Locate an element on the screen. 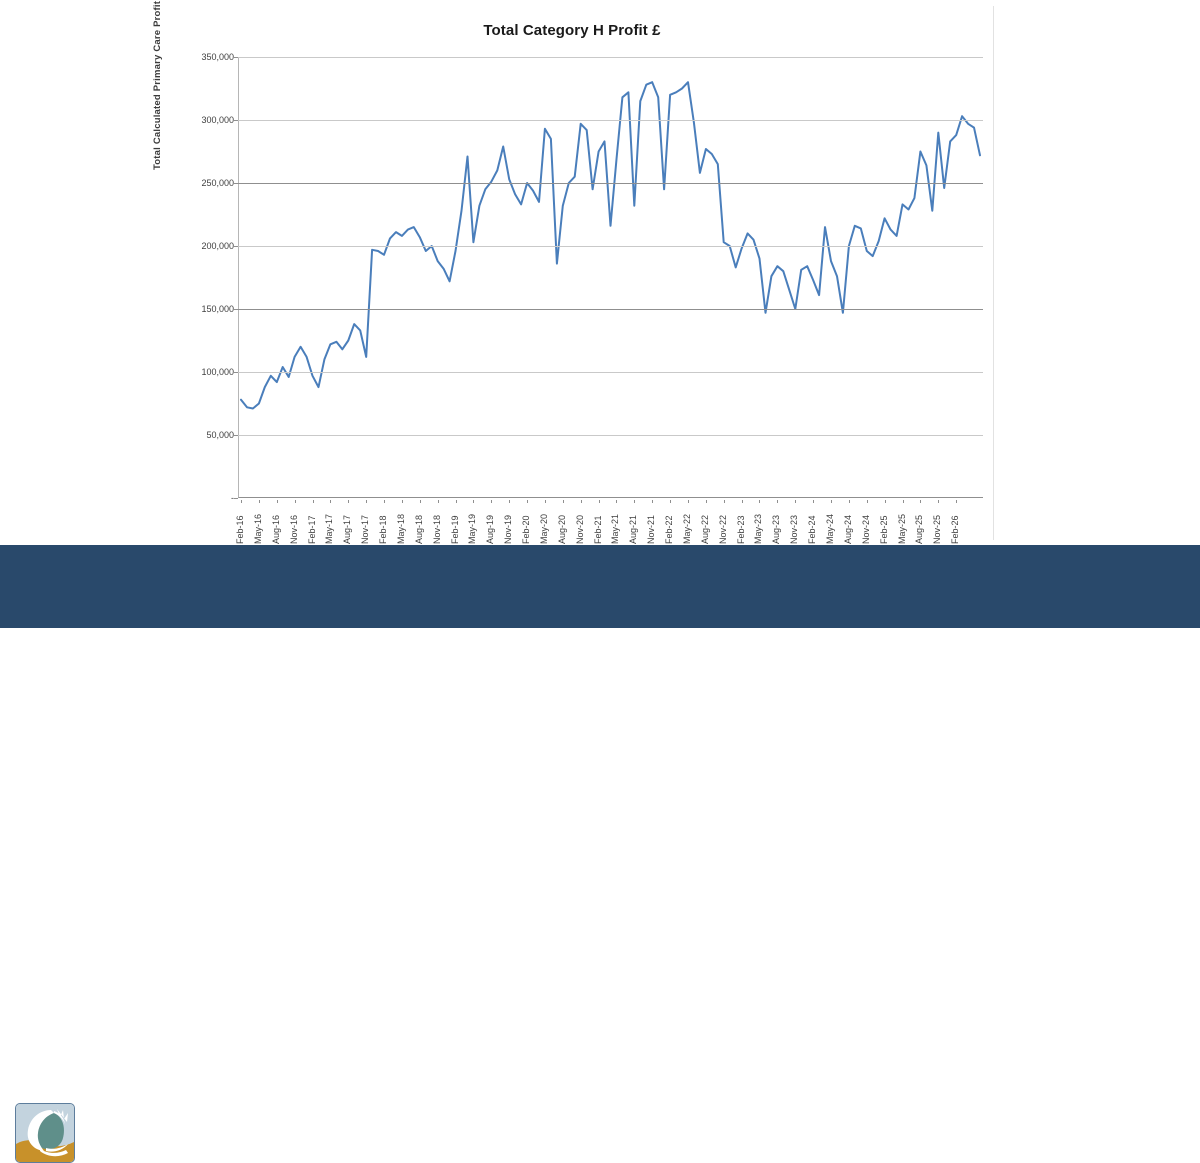 The image size is (1200, 1163). x-axis-tick-label: Feb-18 is located at coordinates (383, 529).